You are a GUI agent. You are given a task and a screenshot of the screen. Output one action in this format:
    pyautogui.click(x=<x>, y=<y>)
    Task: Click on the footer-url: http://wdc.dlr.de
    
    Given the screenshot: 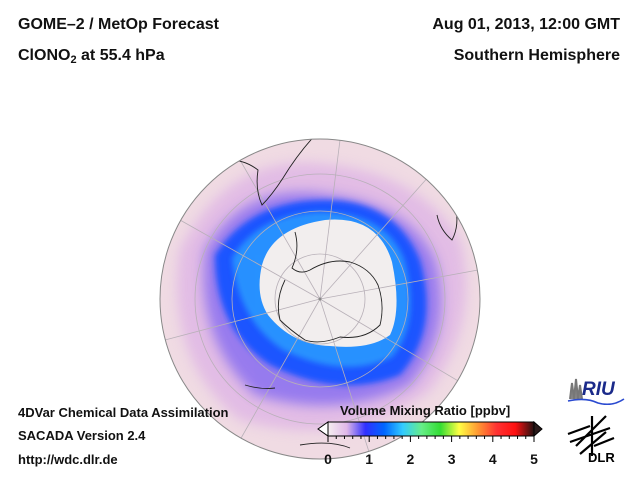 What is the action you would take?
    pyautogui.click(x=68, y=459)
    